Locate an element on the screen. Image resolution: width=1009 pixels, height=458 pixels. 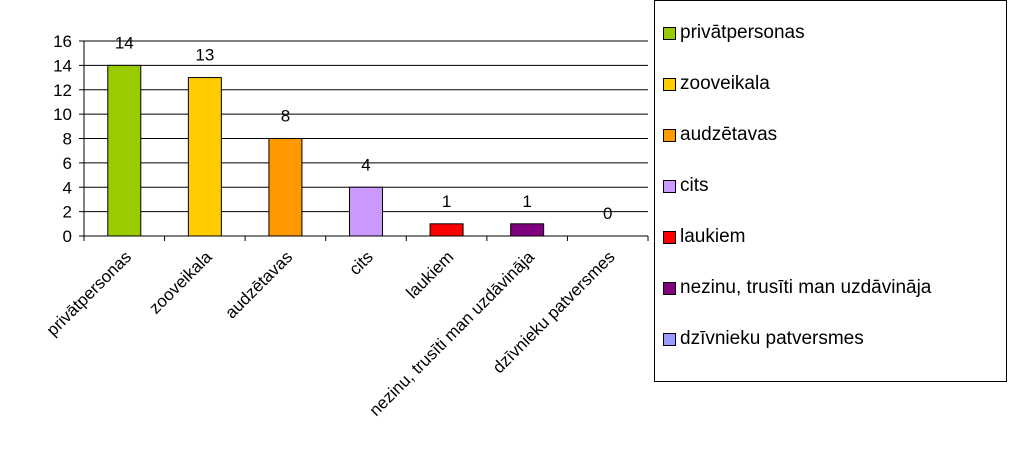
legend-item: audzētavas is located at coordinates (720, 135).